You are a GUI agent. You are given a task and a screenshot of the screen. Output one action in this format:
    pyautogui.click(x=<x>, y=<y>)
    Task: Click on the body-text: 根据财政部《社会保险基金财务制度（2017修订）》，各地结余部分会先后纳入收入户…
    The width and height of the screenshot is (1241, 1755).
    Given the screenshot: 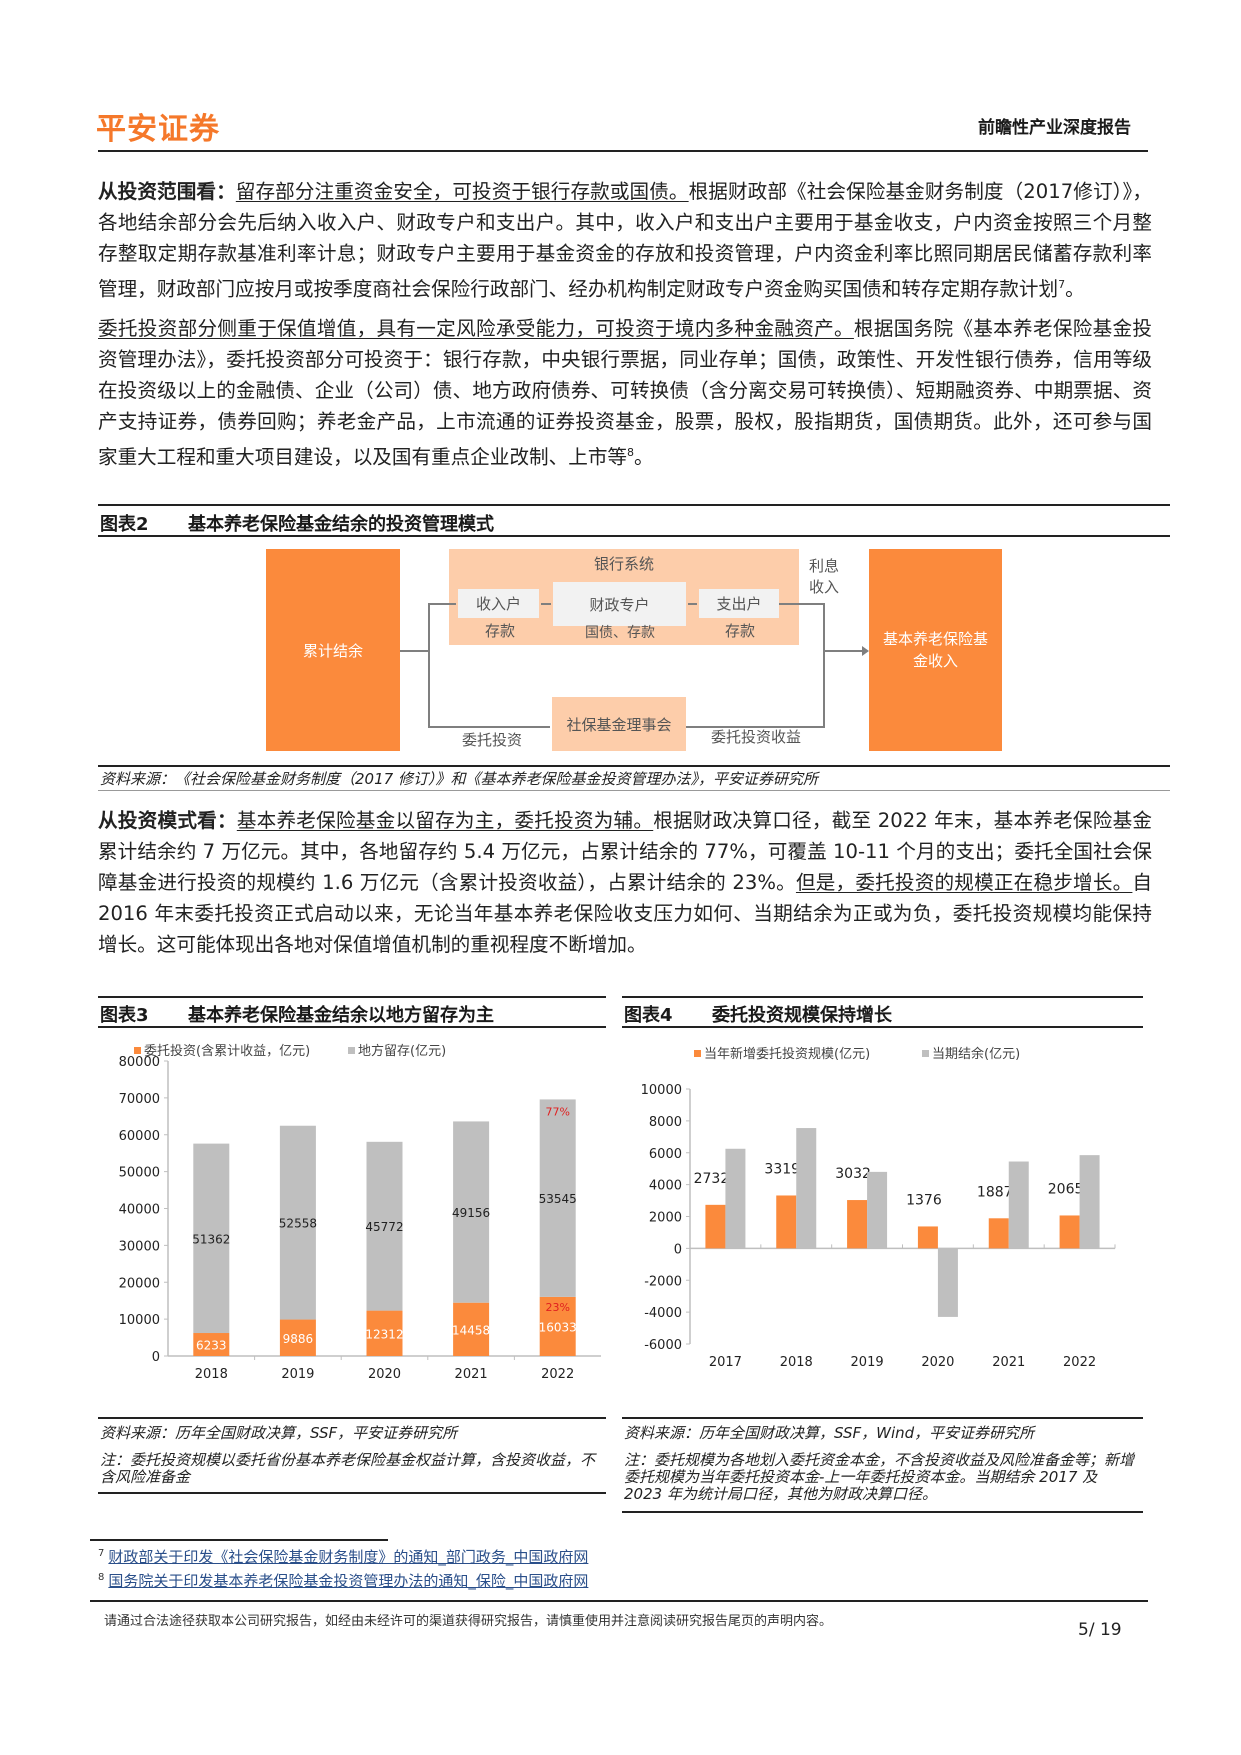 What is the action you would take?
    pyautogui.click(x=625, y=240)
    